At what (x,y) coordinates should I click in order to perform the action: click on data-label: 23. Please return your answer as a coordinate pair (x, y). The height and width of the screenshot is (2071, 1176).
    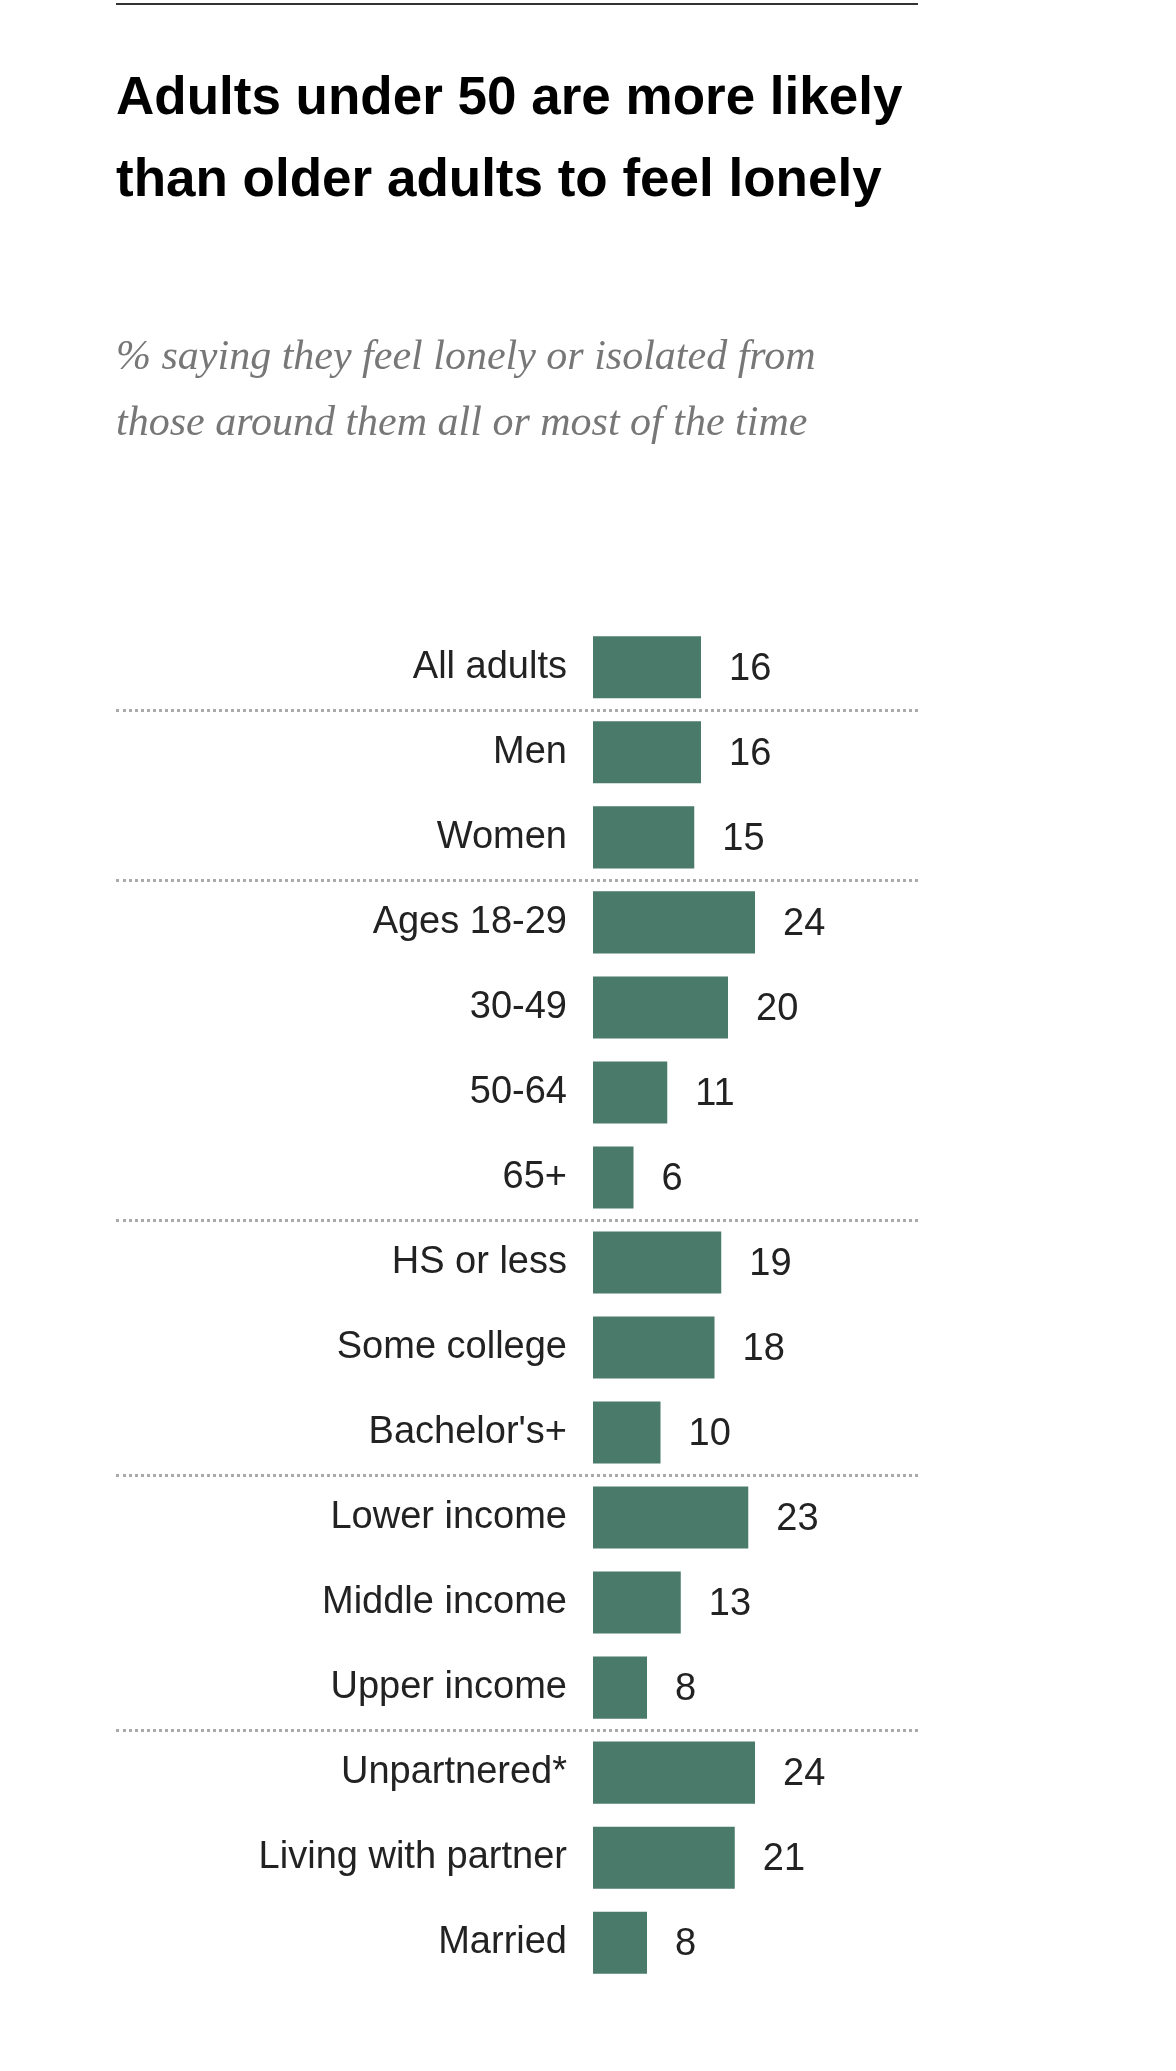
    Looking at the image, I should click on (797, 1517).